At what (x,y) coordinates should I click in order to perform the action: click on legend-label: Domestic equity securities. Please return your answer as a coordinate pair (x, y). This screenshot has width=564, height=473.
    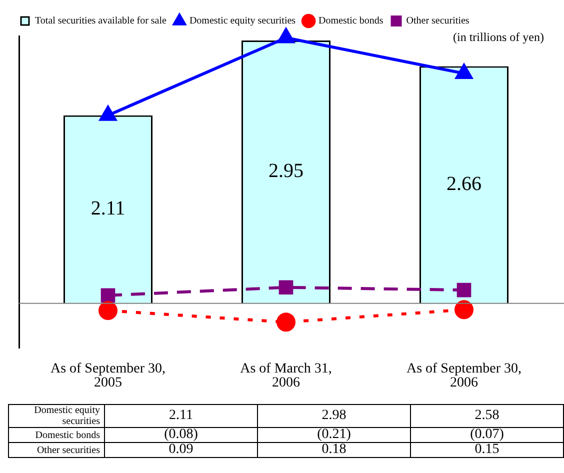
    Looking at the image, I should click on (242, 21).